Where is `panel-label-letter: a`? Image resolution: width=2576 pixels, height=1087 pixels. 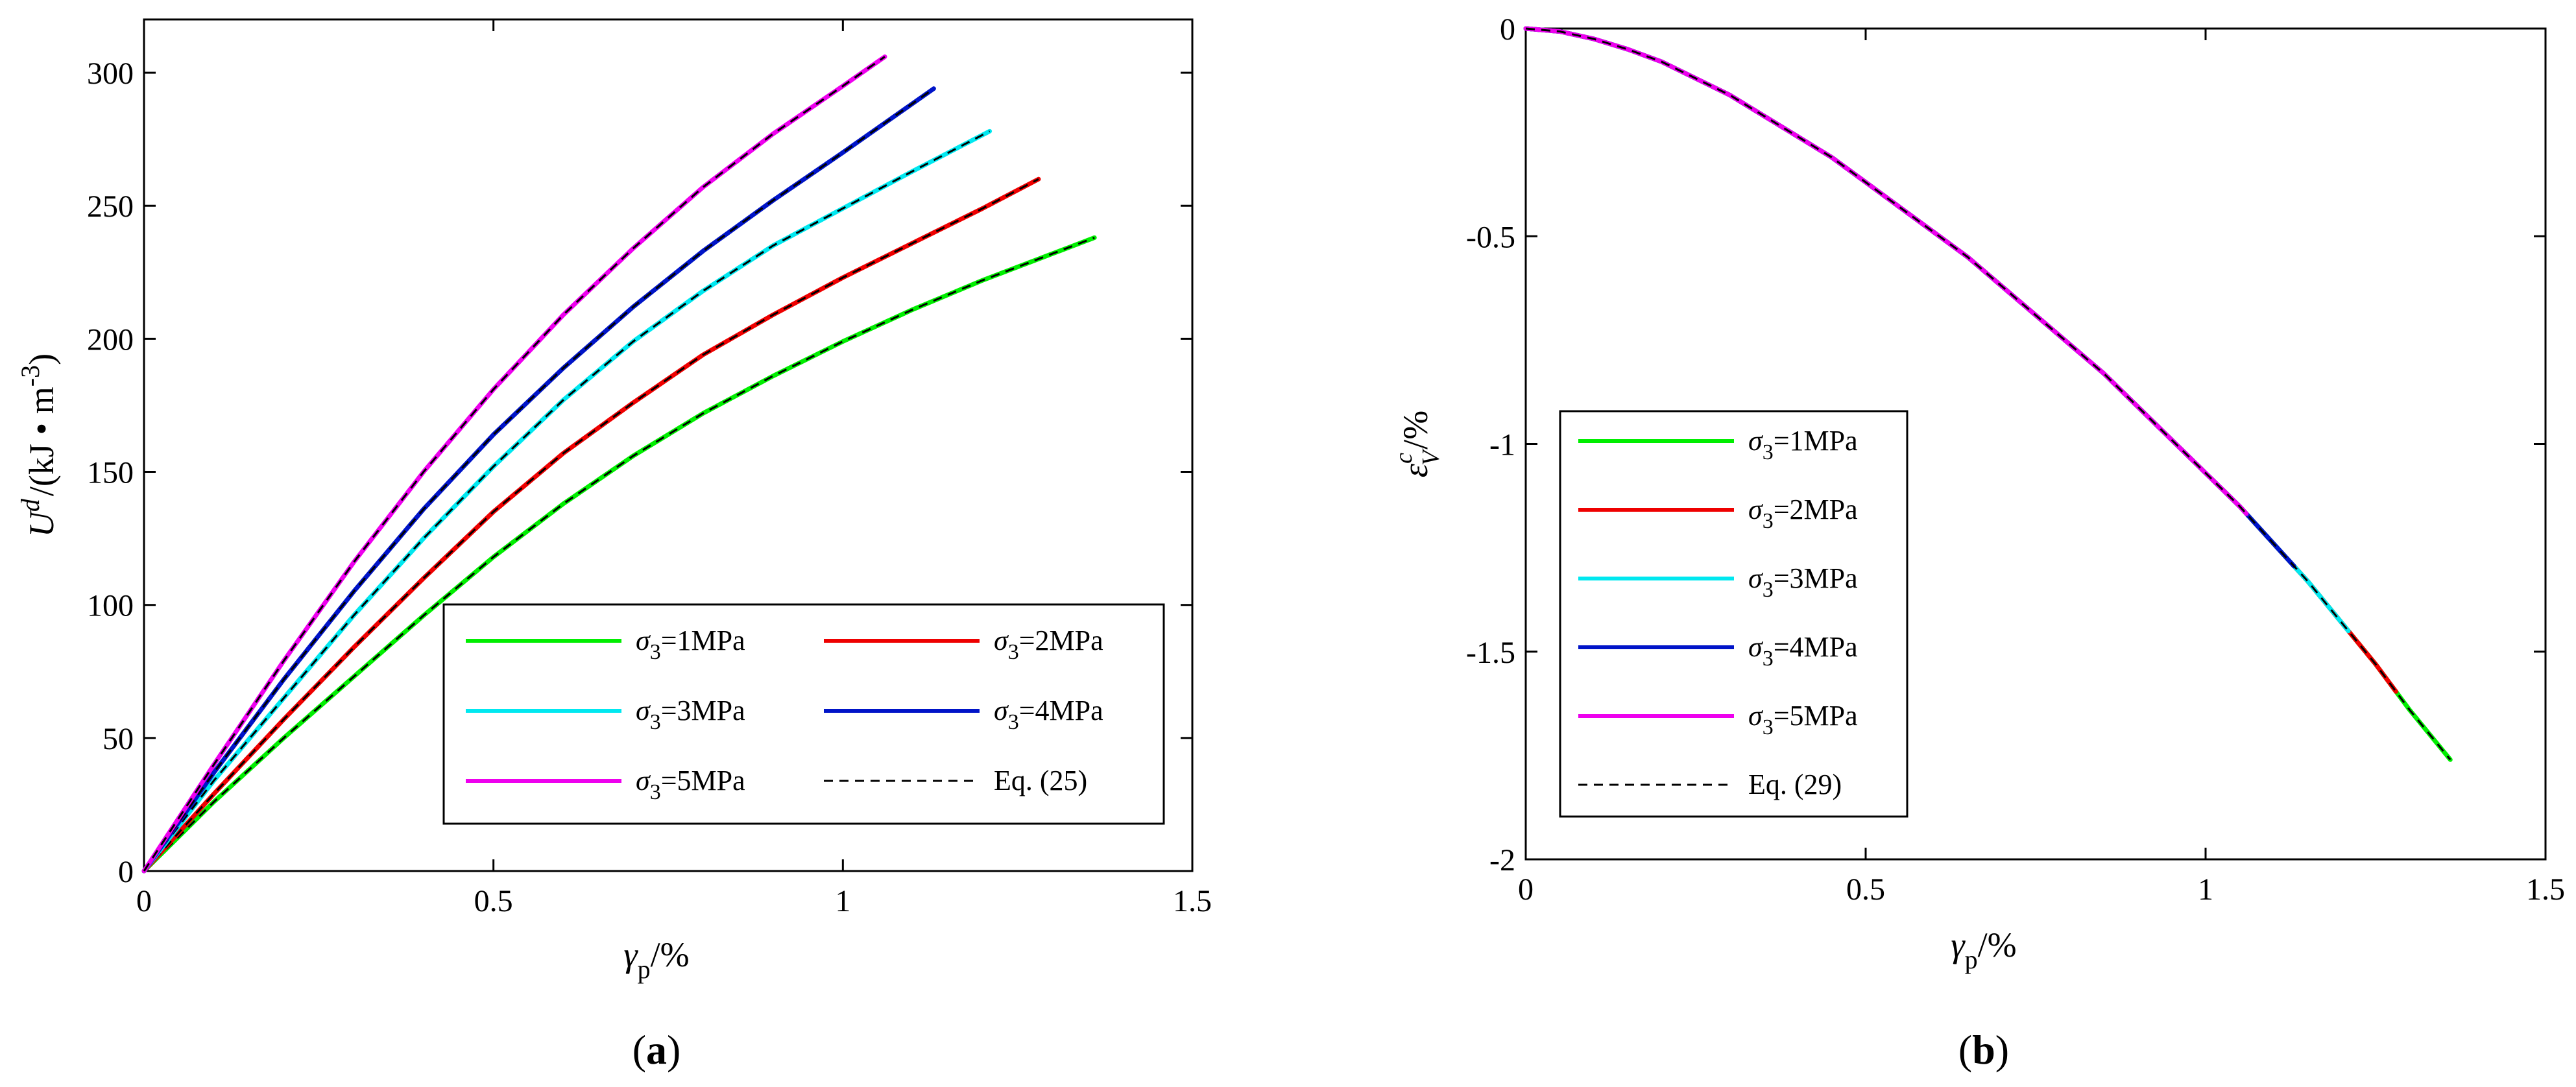
panel-label-letter: a is located at coordinates (656, 1050).